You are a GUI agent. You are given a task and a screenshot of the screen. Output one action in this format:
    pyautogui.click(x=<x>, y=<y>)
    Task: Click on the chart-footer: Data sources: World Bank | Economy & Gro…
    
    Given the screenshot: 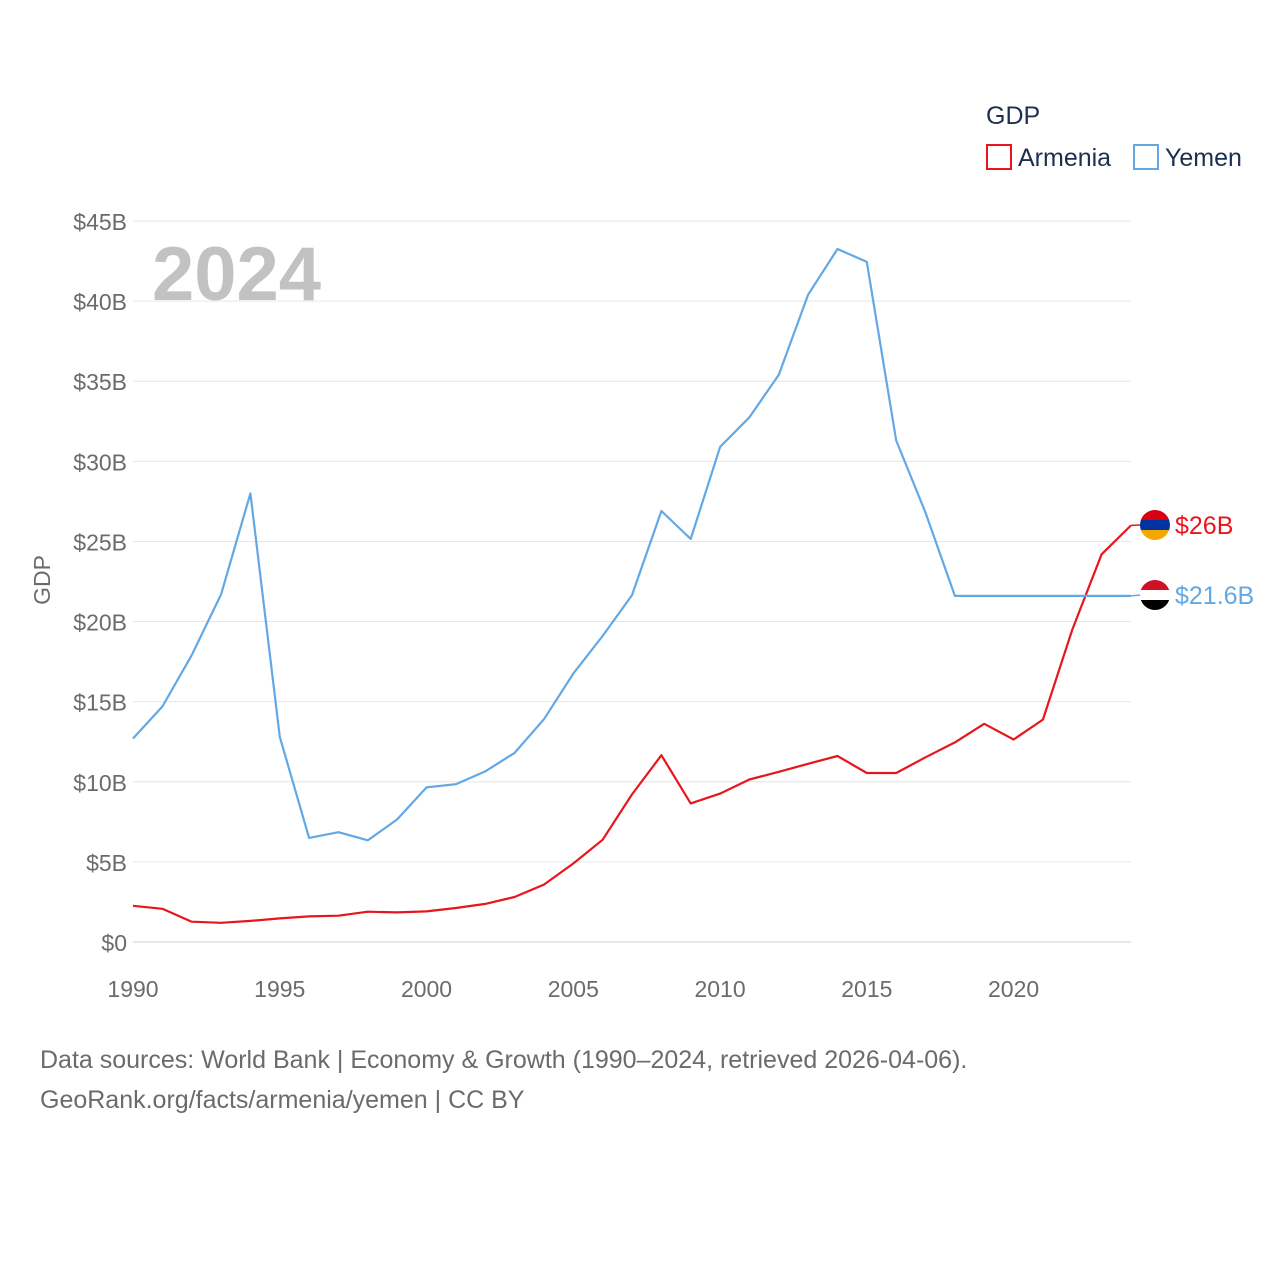 What is the action you would take?
    pyautogui.click(x=503, y=1080)
    